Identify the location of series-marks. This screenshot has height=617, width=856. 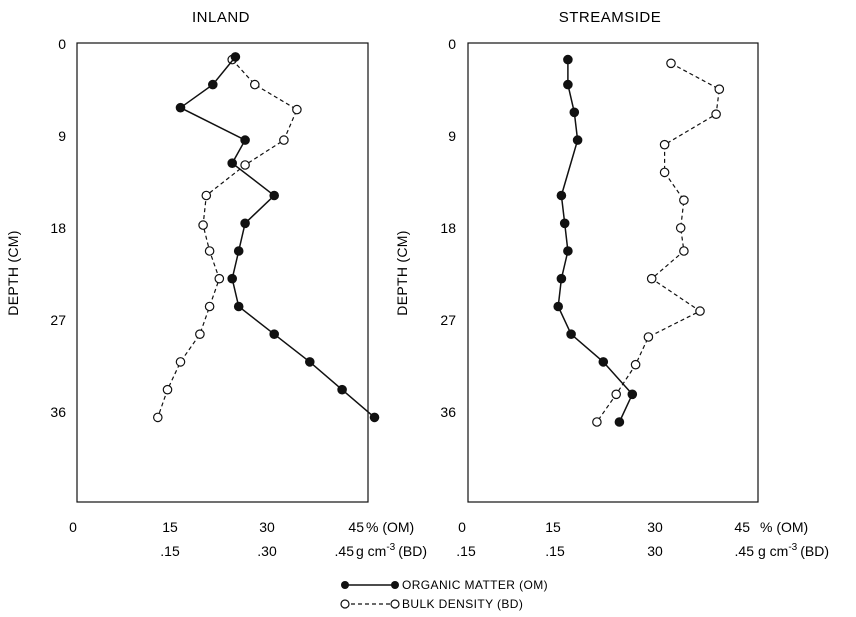
(639, 240).